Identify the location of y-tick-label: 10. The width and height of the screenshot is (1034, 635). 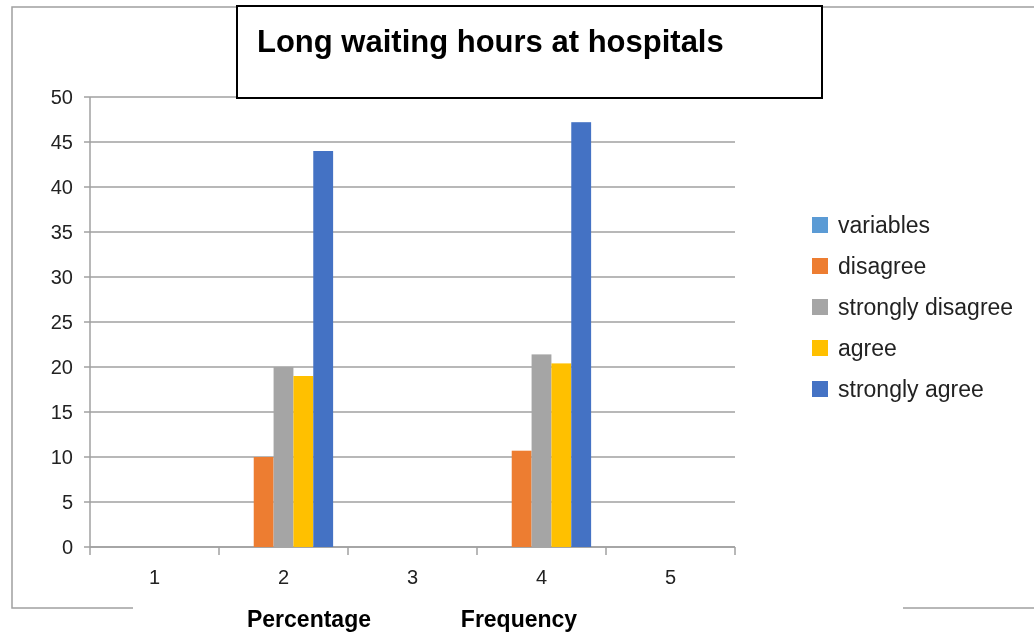
(61, 457).